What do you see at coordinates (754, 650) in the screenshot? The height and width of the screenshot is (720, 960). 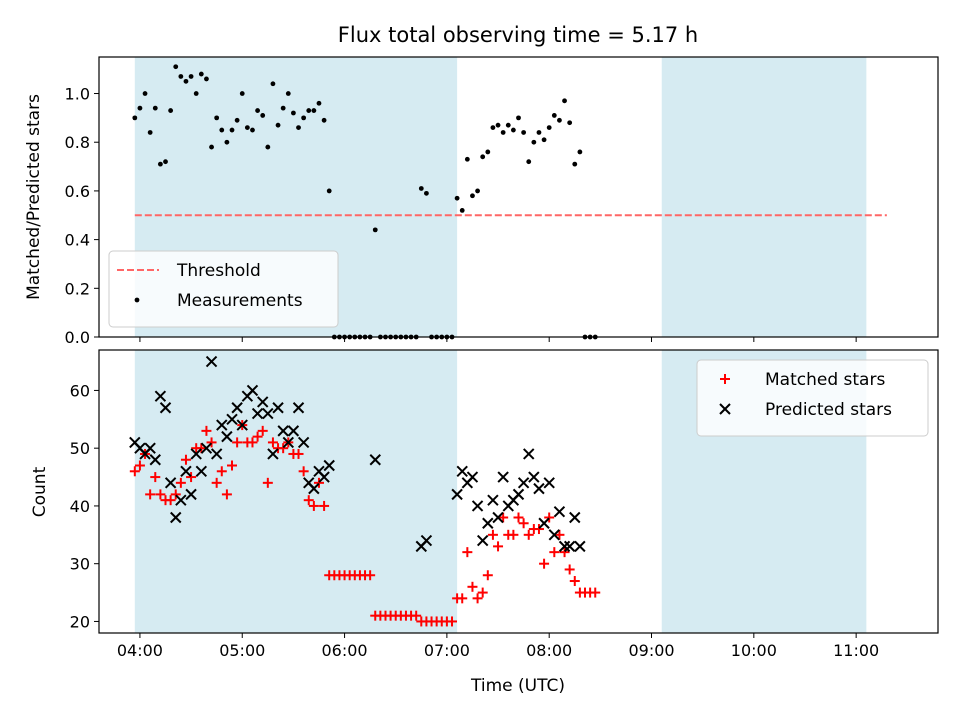 I see `x-tick-label: 10:00` at bounding box center [754, 650].